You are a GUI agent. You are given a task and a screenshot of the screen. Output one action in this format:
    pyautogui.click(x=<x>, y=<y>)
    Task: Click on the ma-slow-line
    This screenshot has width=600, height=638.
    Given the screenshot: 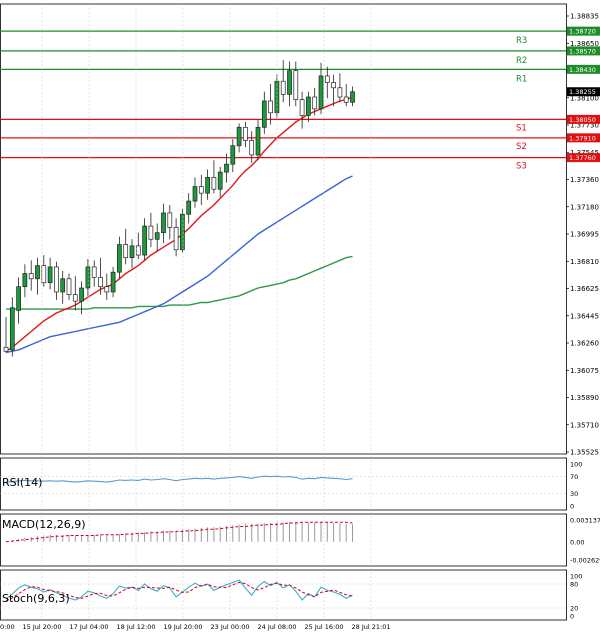 What is the action you would take?
    pyautogui.click(x=179, y=282)
    